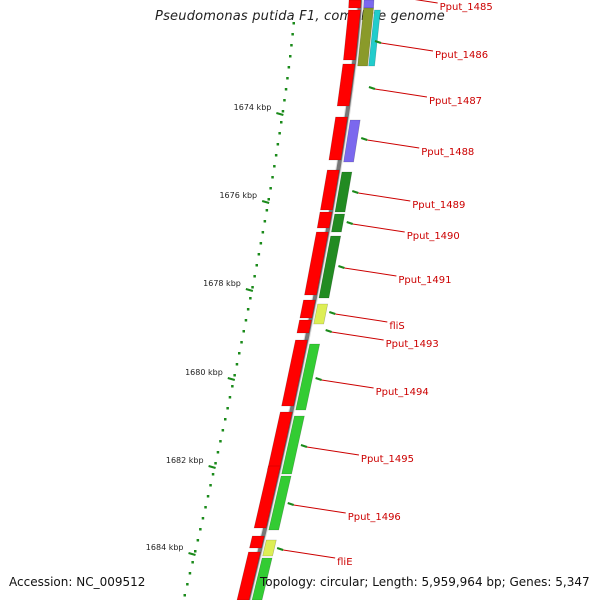 This screenshot has width=600, height=600. Describe the element at coordinates (424, 280) in the screenshot. I see `gene-label: Pput_1491` at that location.